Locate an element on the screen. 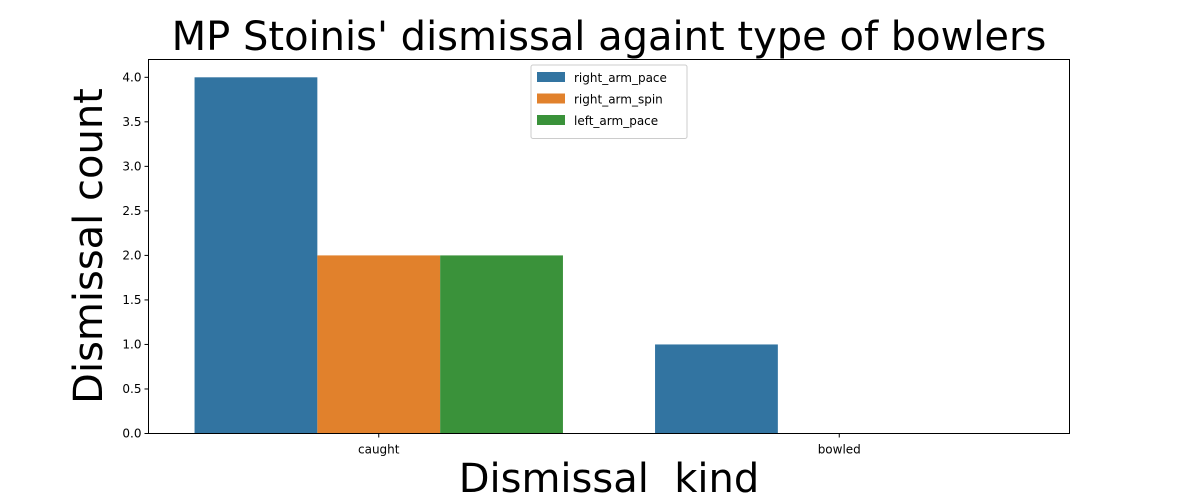 This screenshot has width=1188, height=495. bar-left_arm_pace-caught is located at coordinates (501, 344).